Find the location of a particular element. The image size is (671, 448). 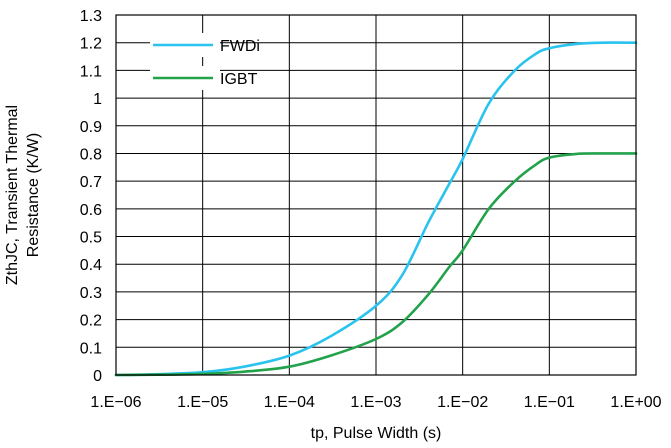

y-tick-label: 0.9 is located at coordinates (91, 127).